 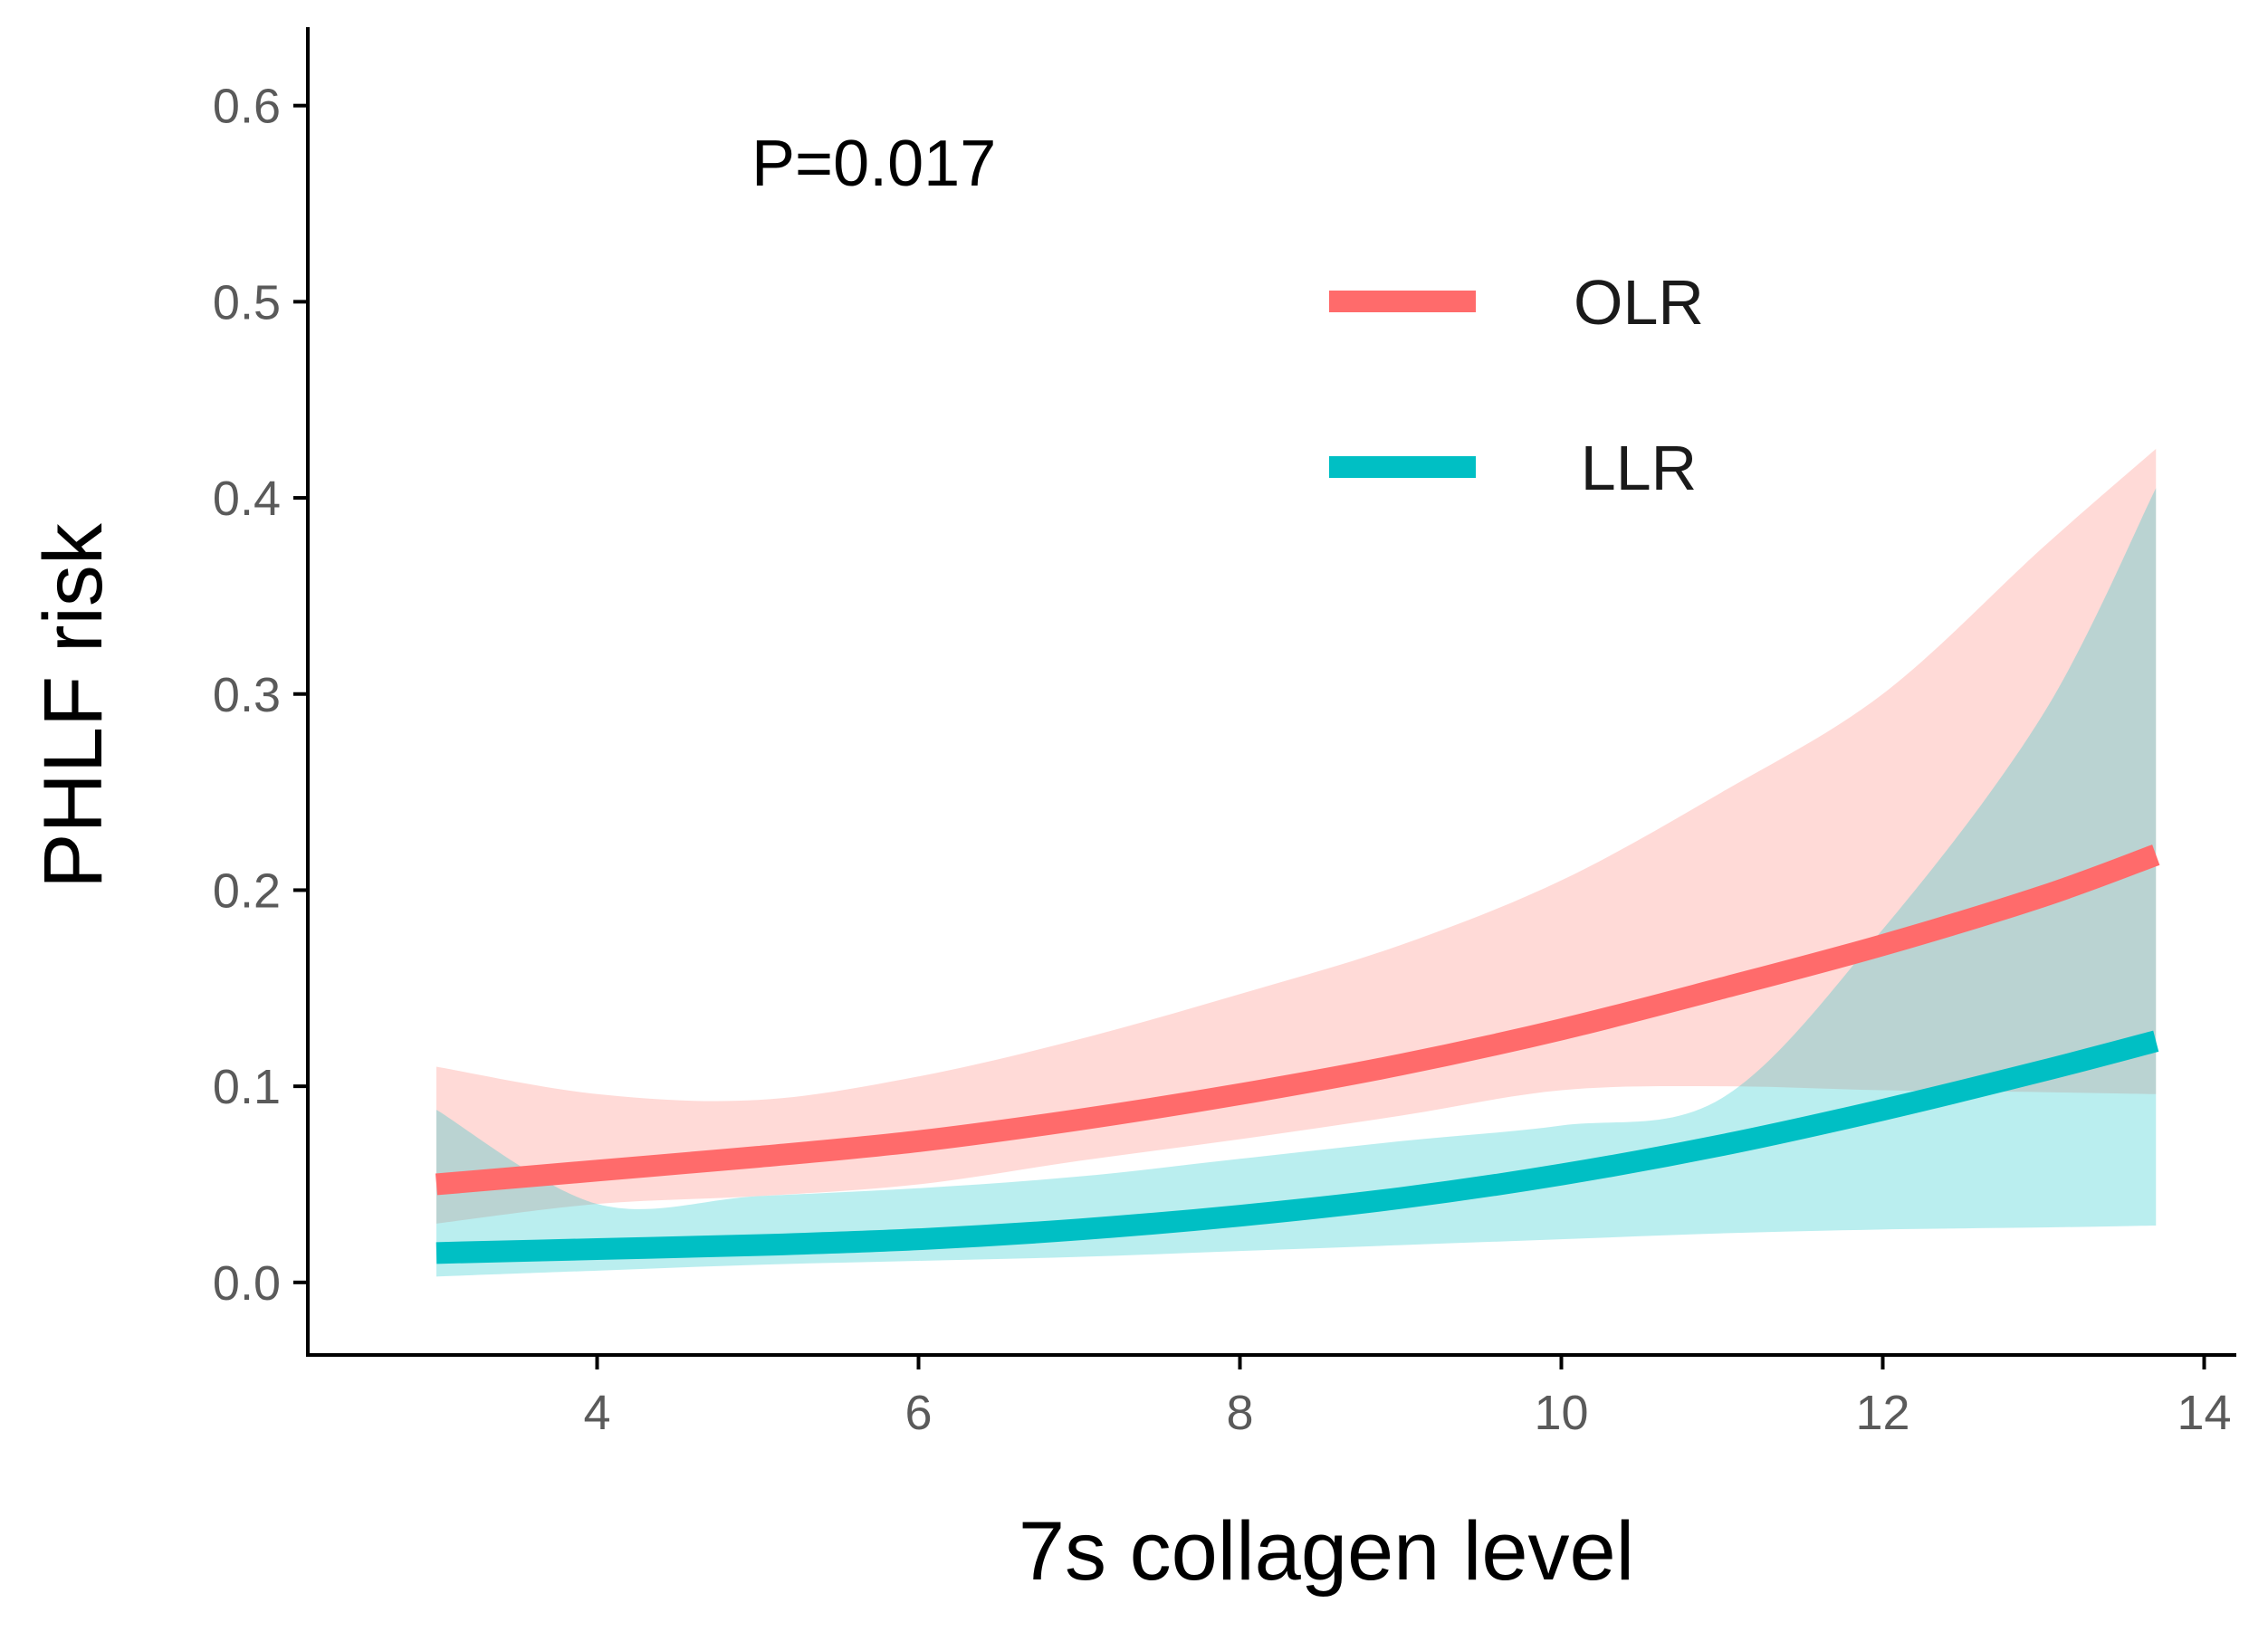 I want to click on x-tick-label: 10, so click(x=1561, y=1413).